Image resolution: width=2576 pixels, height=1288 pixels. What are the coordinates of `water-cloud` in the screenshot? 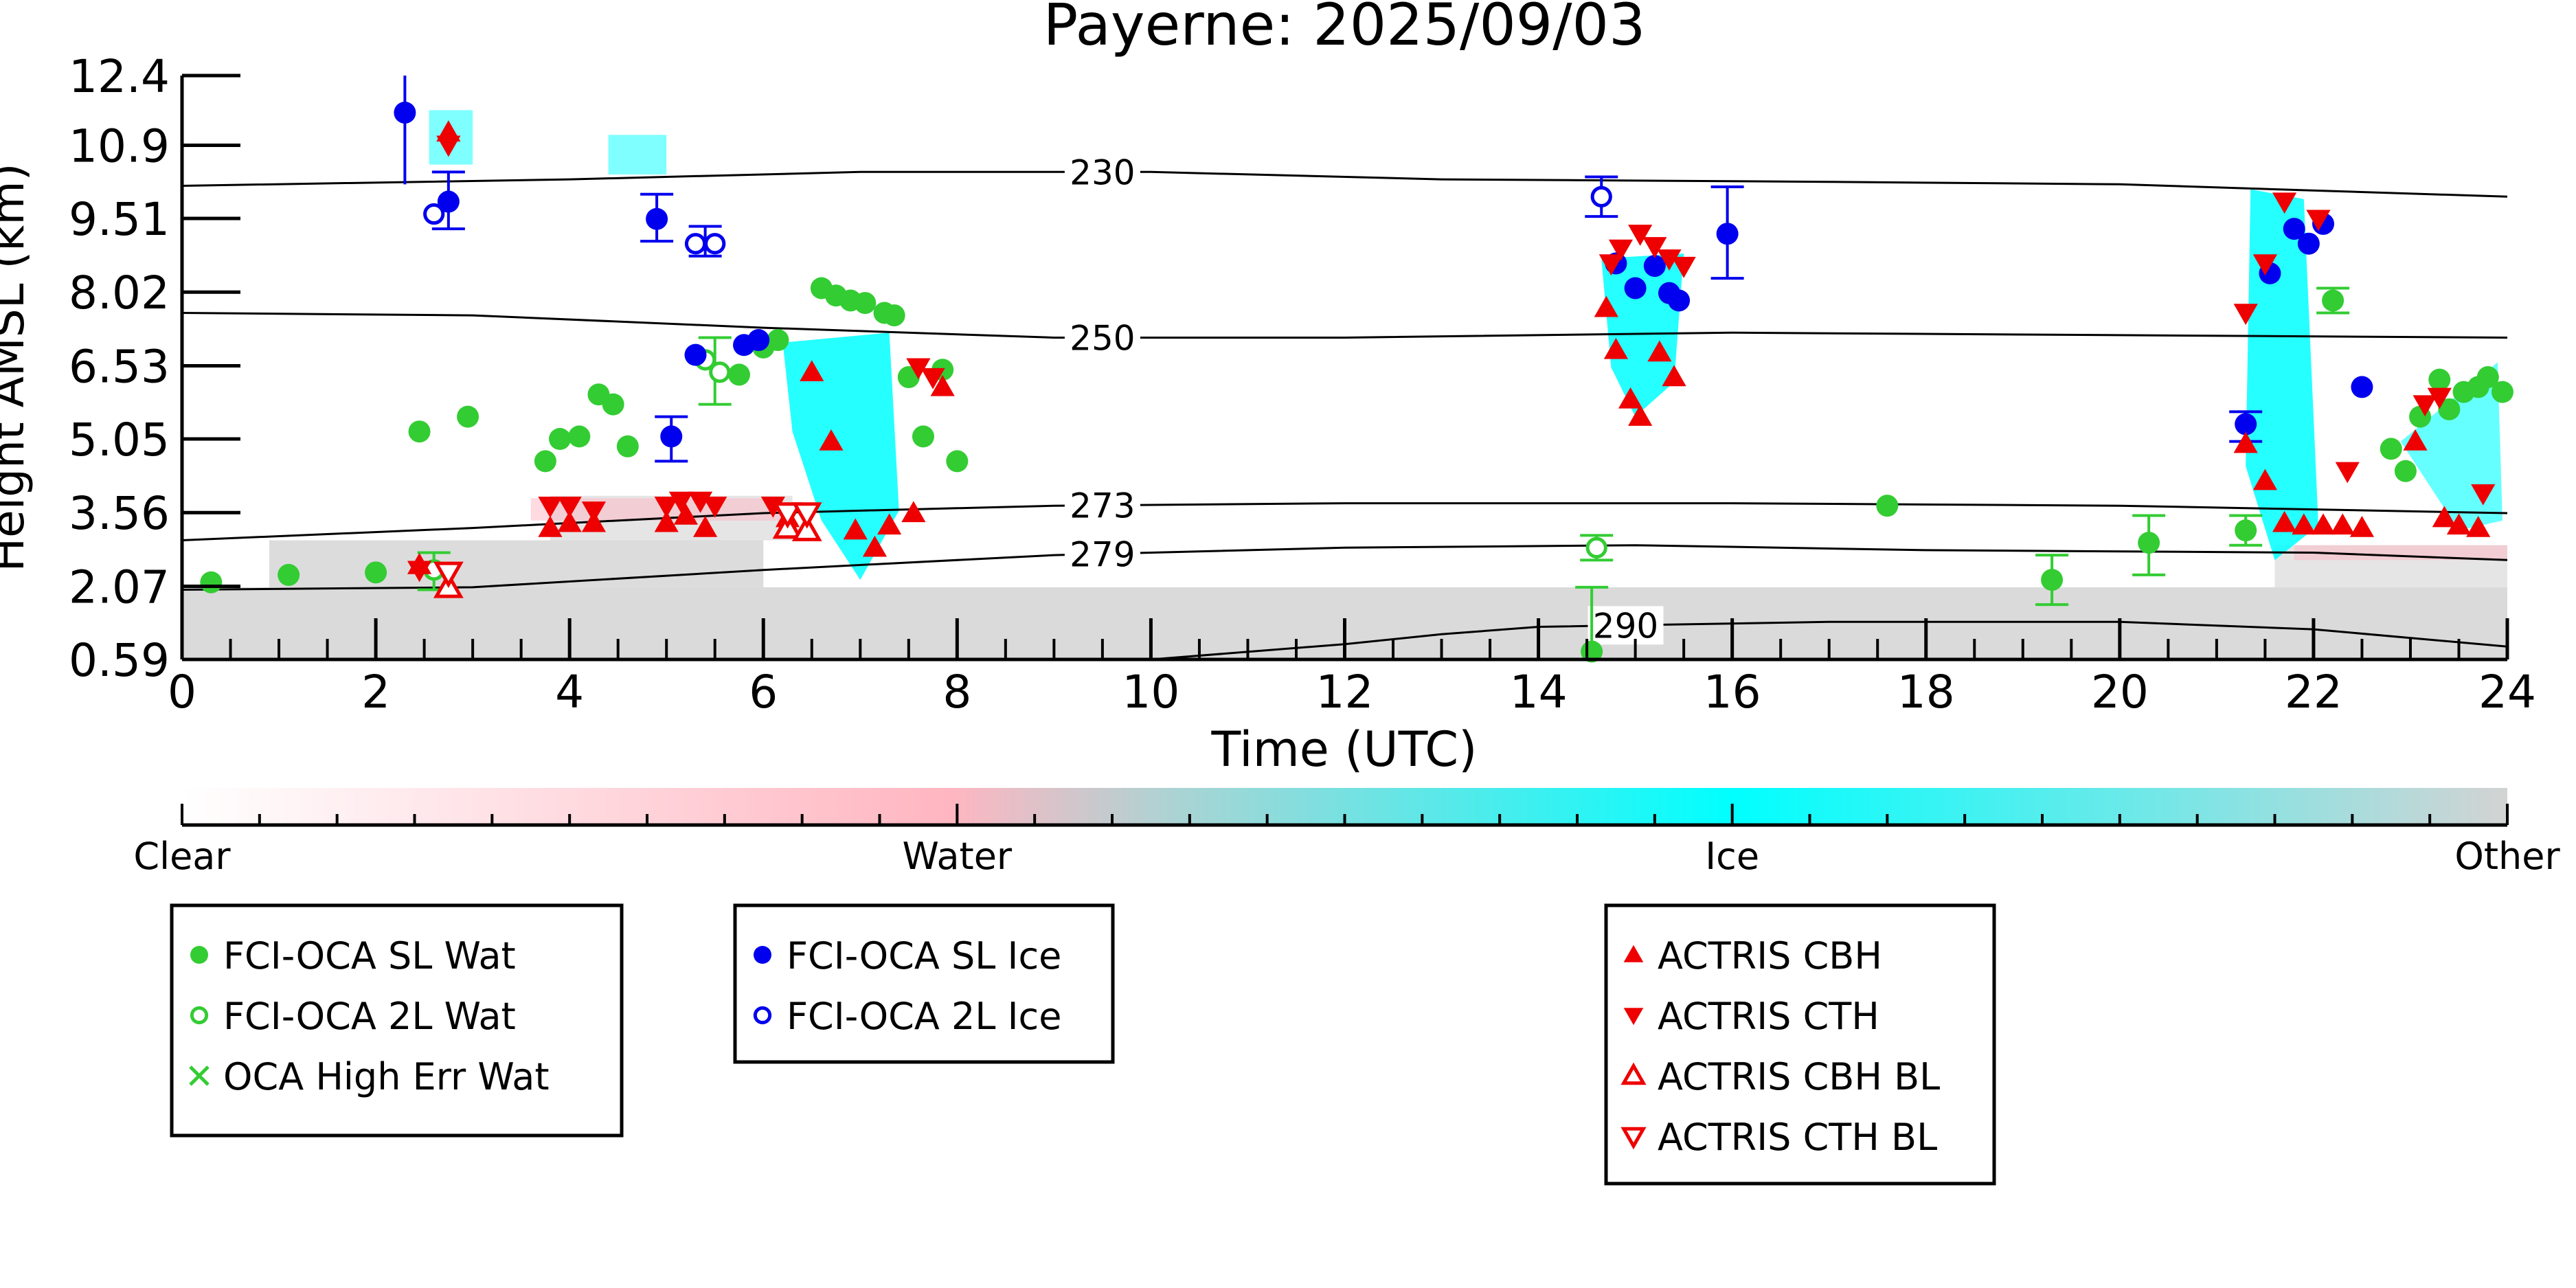 It's located at (2400, 553).